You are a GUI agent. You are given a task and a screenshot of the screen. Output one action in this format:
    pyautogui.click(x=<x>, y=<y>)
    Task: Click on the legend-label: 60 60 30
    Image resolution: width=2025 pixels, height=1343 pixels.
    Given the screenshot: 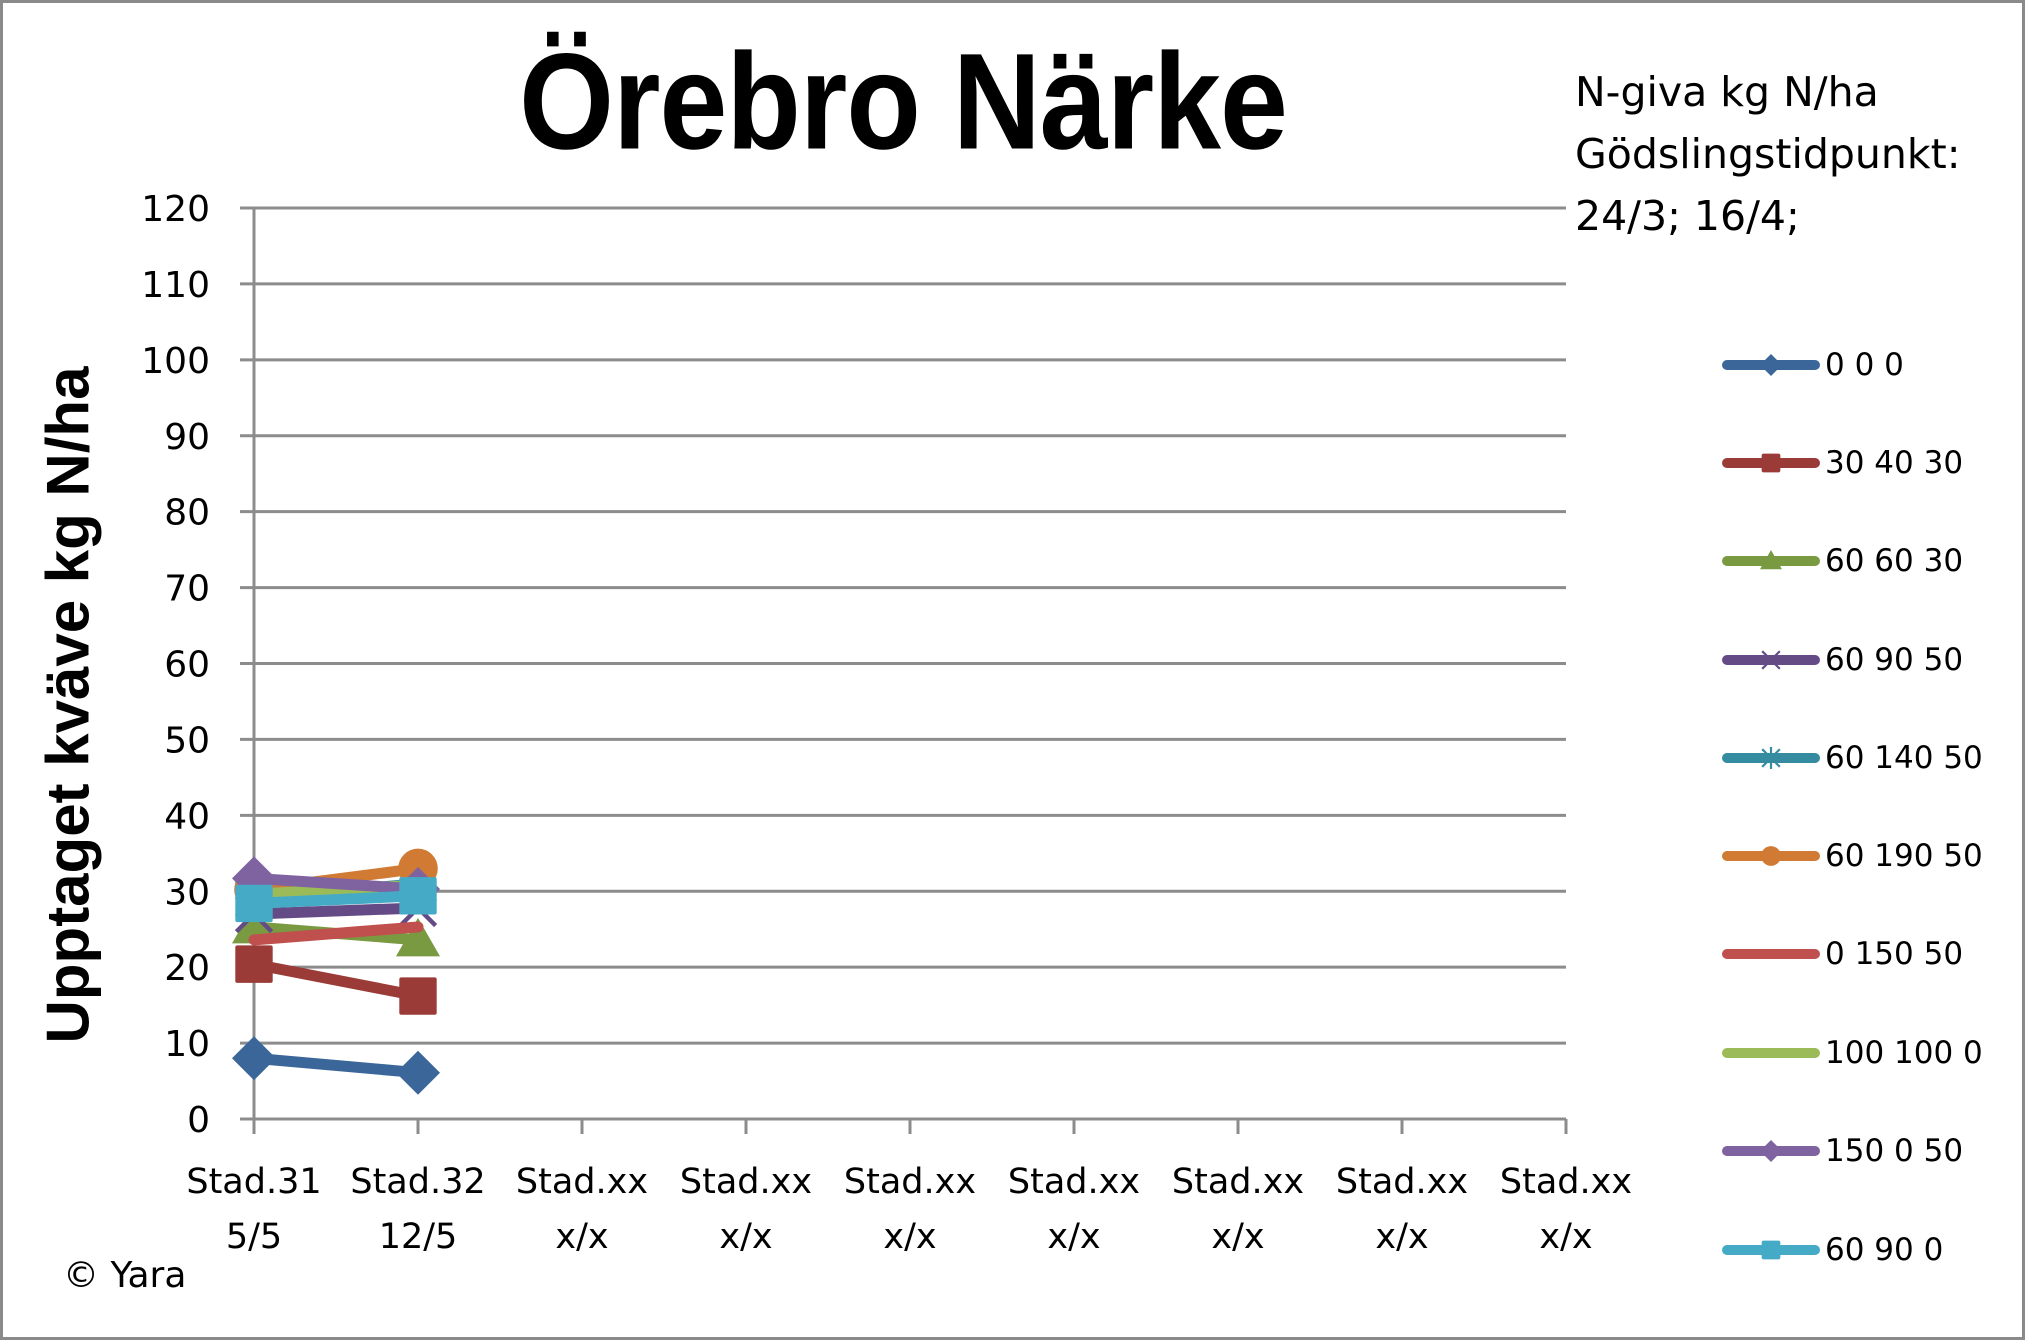 What is the action you would take?
    pyautogui.click(x=1894, y=561)
    